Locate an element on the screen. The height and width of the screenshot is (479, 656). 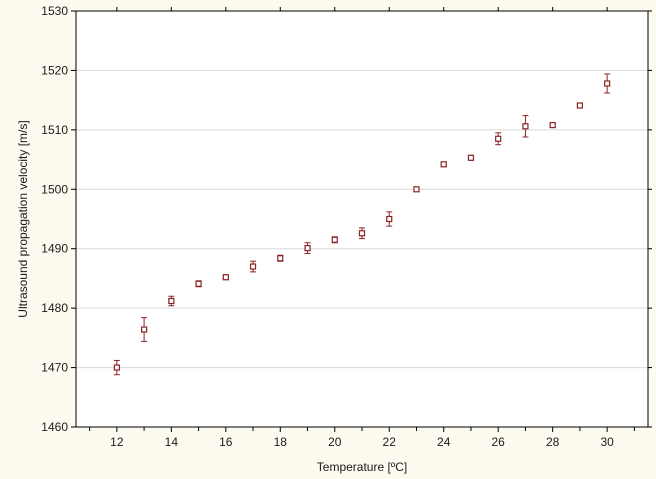
x-axis-title: Temperature [ºC] is located at coordinates (362, 467).